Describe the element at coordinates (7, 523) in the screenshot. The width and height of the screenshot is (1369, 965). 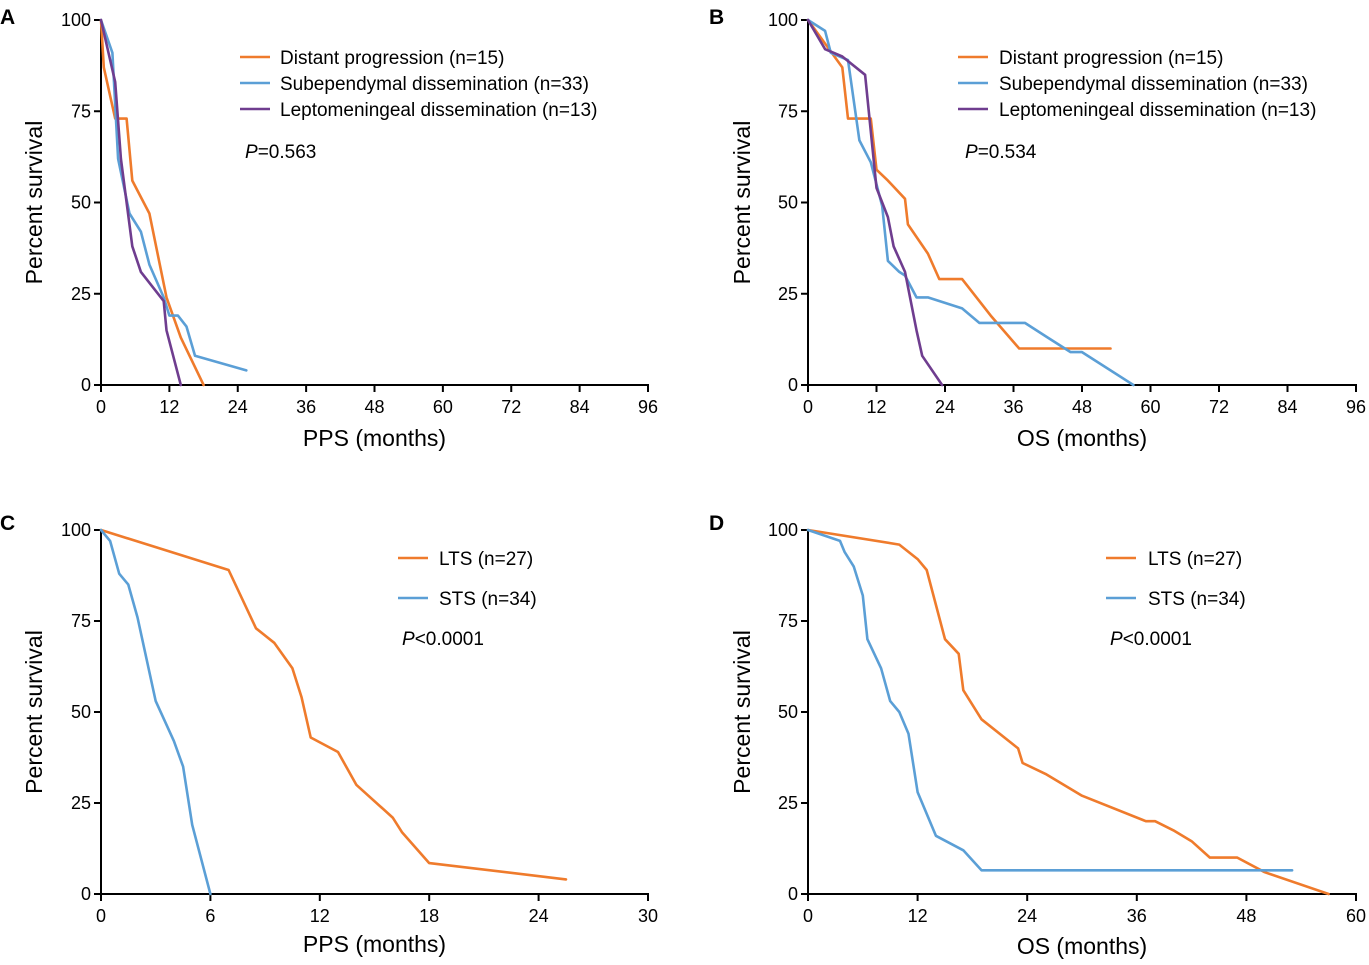
I see `panel-letter: C` at that location.